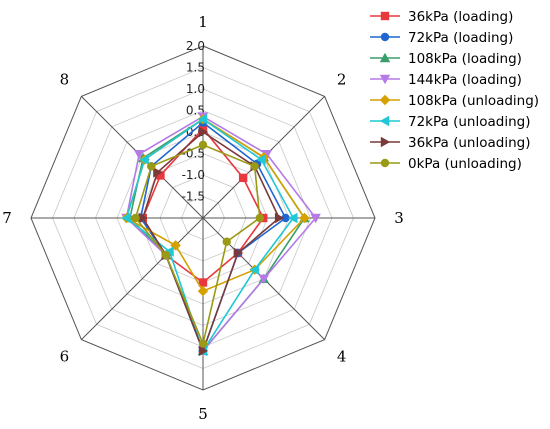 The image size is (550, 429). Describe the element at coordinates (195, 89) in the screenshot. I see `tick-label: 1.0` at that location.